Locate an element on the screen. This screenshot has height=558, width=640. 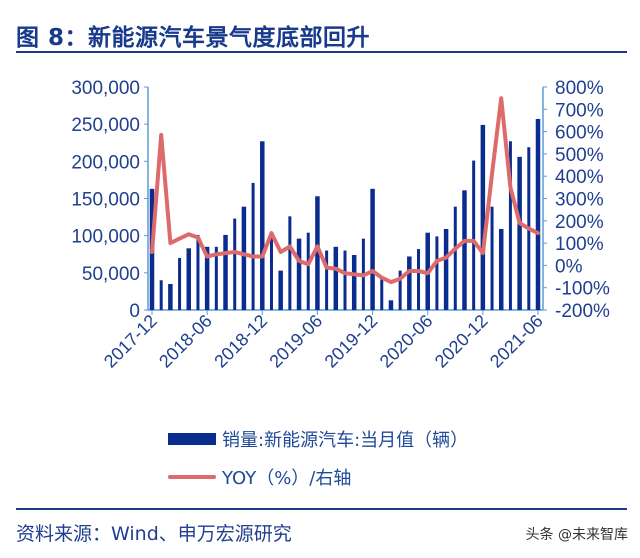
left-axis-tick-label: 150,000 is located at coordinates (105, 200).